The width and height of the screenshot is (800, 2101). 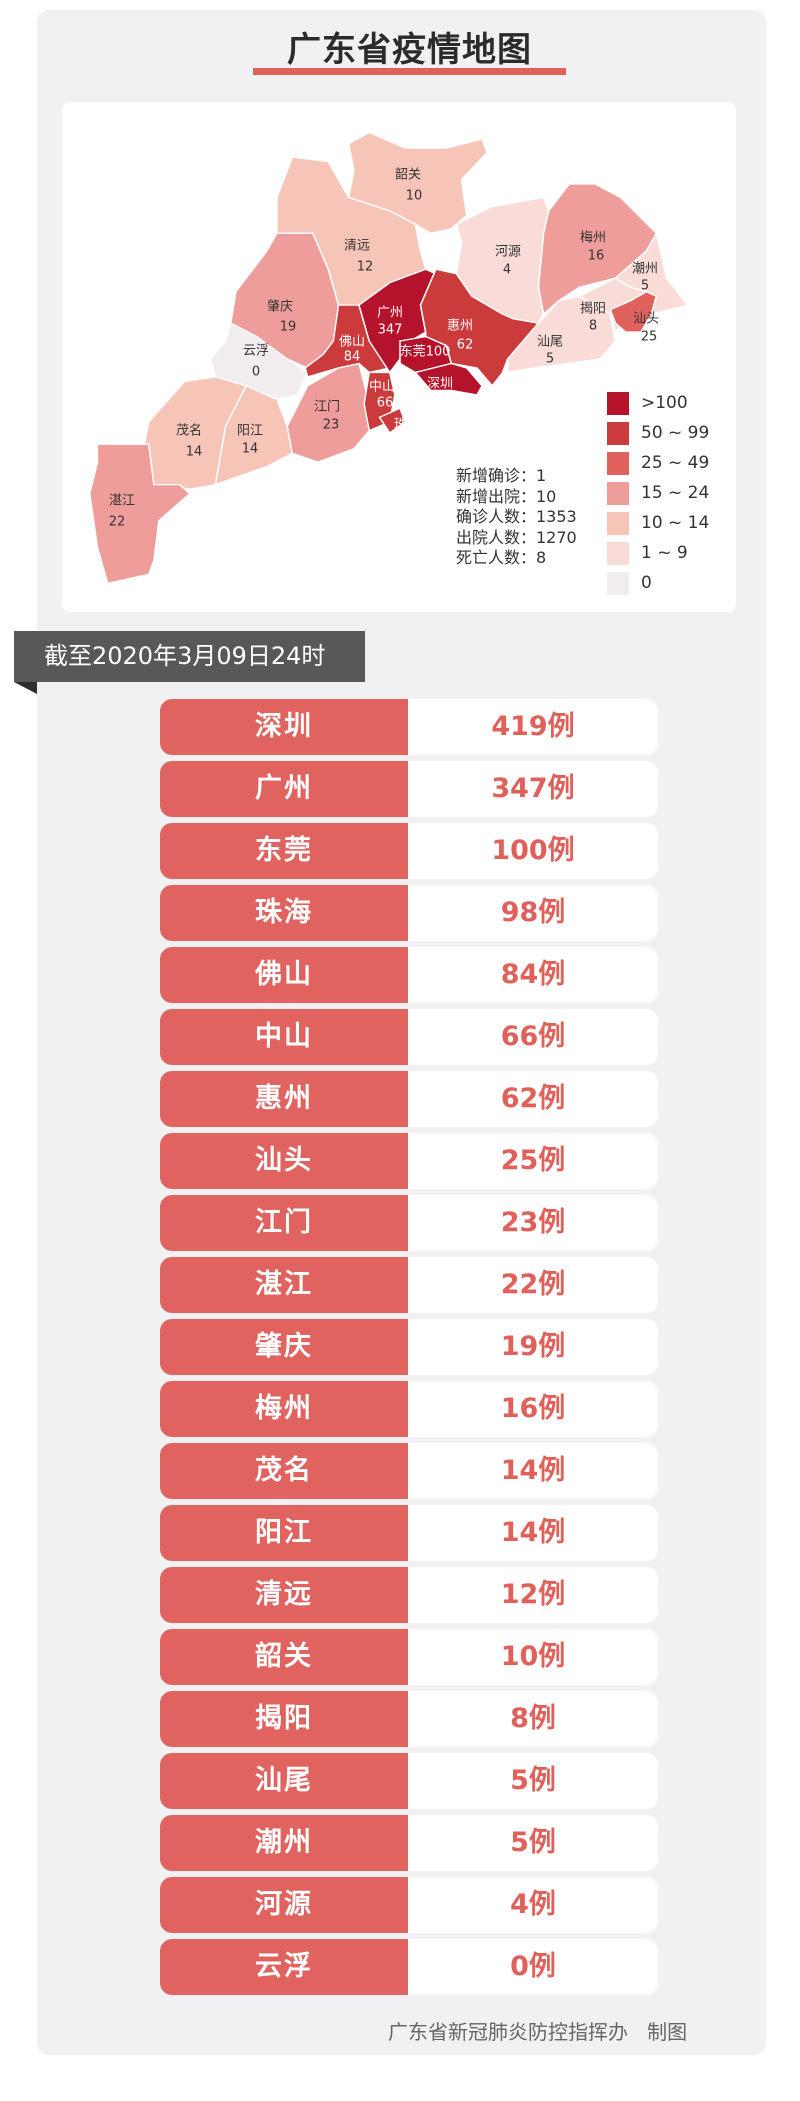 What do you see at coordinates (501, 557) in the screenshot?
I see `stat-deaths: 死亡人数：8` at bounding box center [501, 557].